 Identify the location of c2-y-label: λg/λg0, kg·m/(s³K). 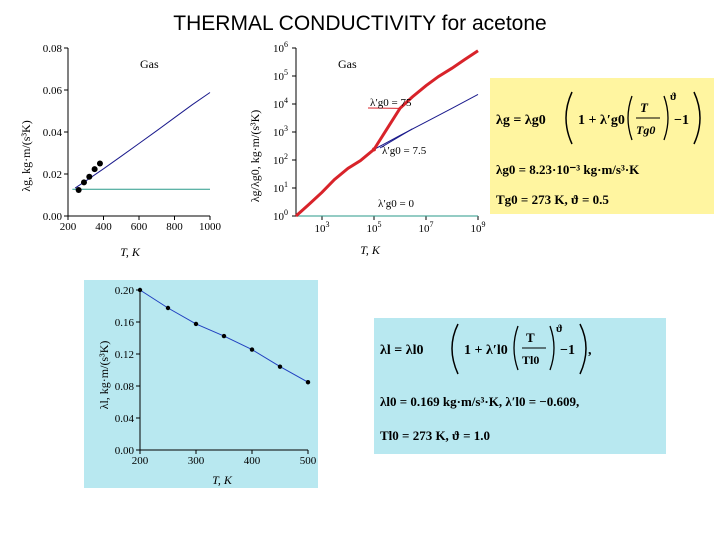
(255, 156).